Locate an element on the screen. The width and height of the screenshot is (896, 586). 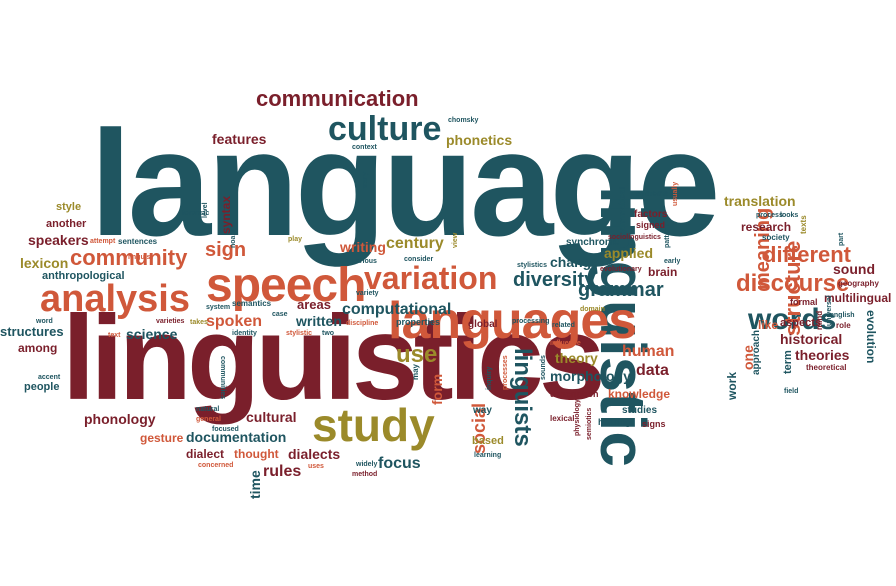
word-sound: sound is located at coordinates (854, 269).